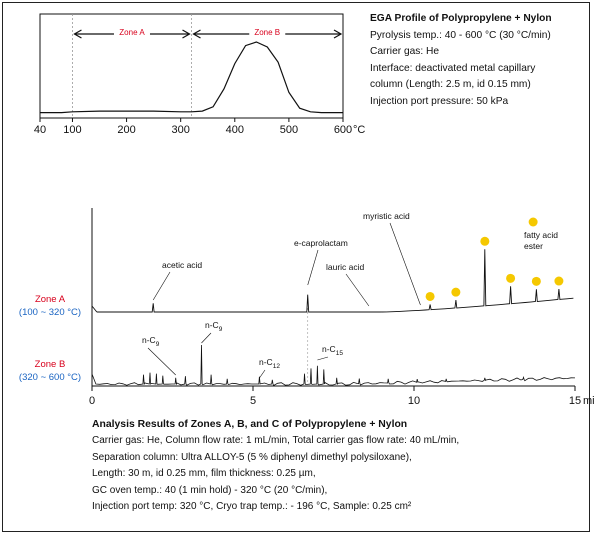 This screenshot has height=536, width=594. What do you see at coordinates (439, 101) in the screenshot?
I see `ega-info-line: Injection port pressure: 50 kPa` at bounding box center [439, 101].